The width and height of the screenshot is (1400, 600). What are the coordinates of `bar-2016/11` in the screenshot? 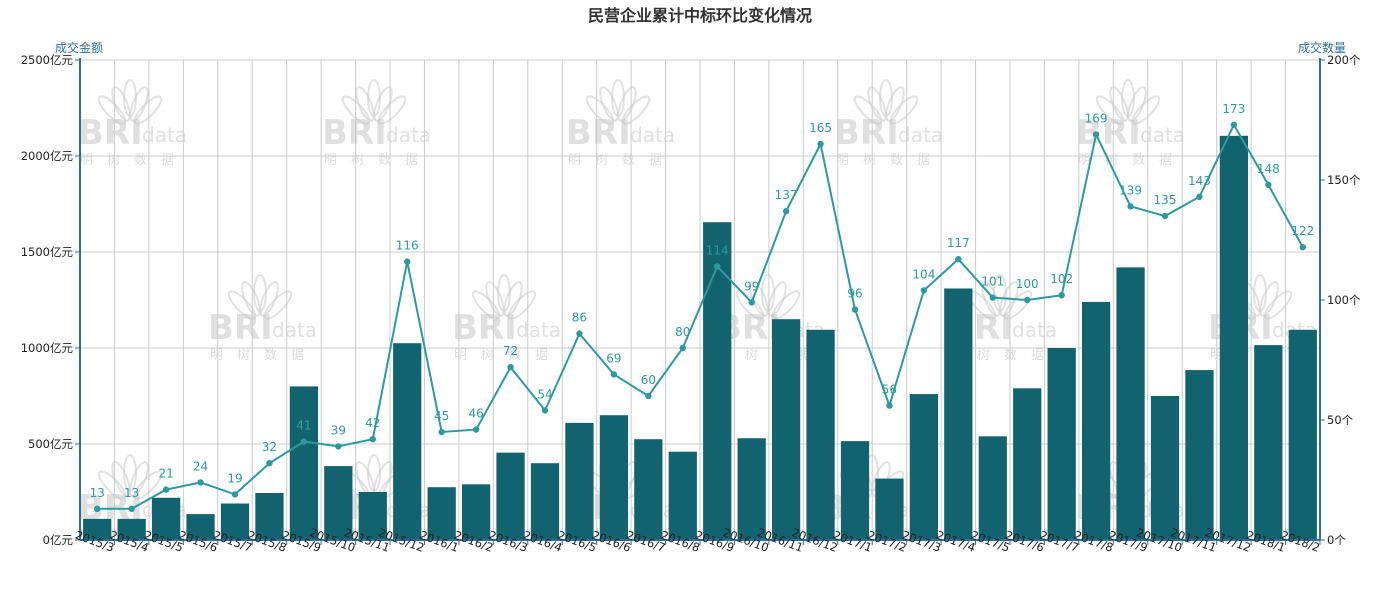 It's located at (786, 429).